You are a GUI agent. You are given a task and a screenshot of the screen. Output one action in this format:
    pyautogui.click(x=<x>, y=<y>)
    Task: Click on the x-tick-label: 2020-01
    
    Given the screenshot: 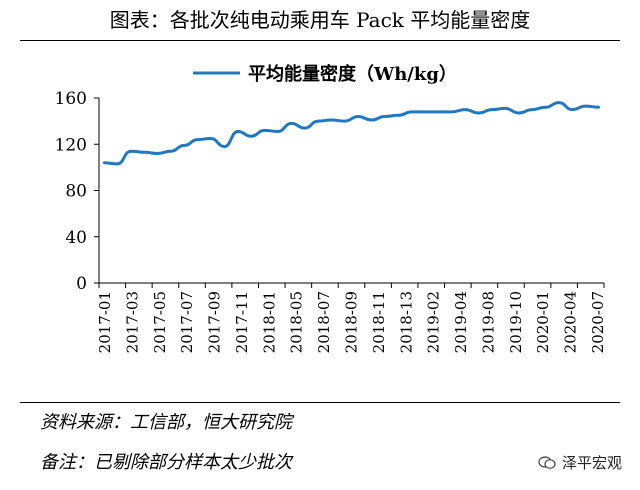 What is the action you would take?
    pyautogui.click(x=543, y=322)
    